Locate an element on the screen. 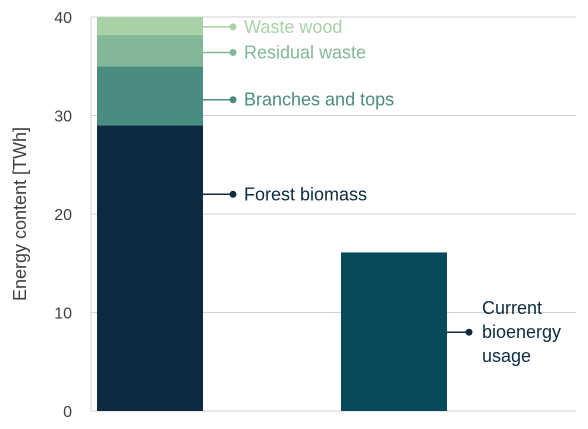 The image size is (588, 429). series-label-text: Branches and tops is located at coordinates (319, 100).